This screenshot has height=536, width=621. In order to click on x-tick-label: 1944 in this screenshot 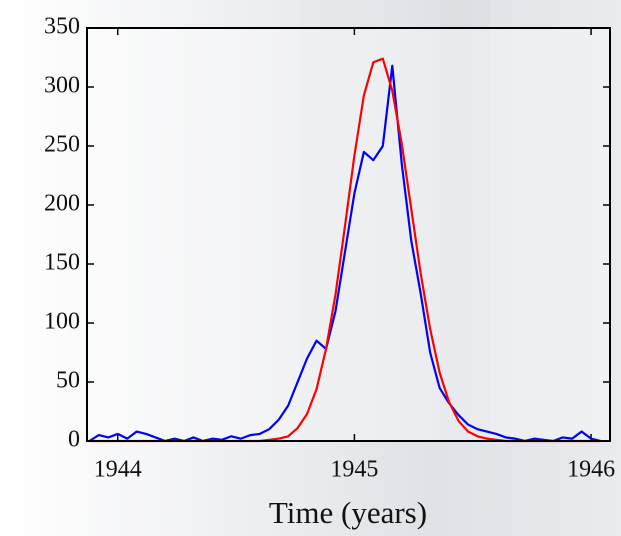, I will do `click(118, 470)`.